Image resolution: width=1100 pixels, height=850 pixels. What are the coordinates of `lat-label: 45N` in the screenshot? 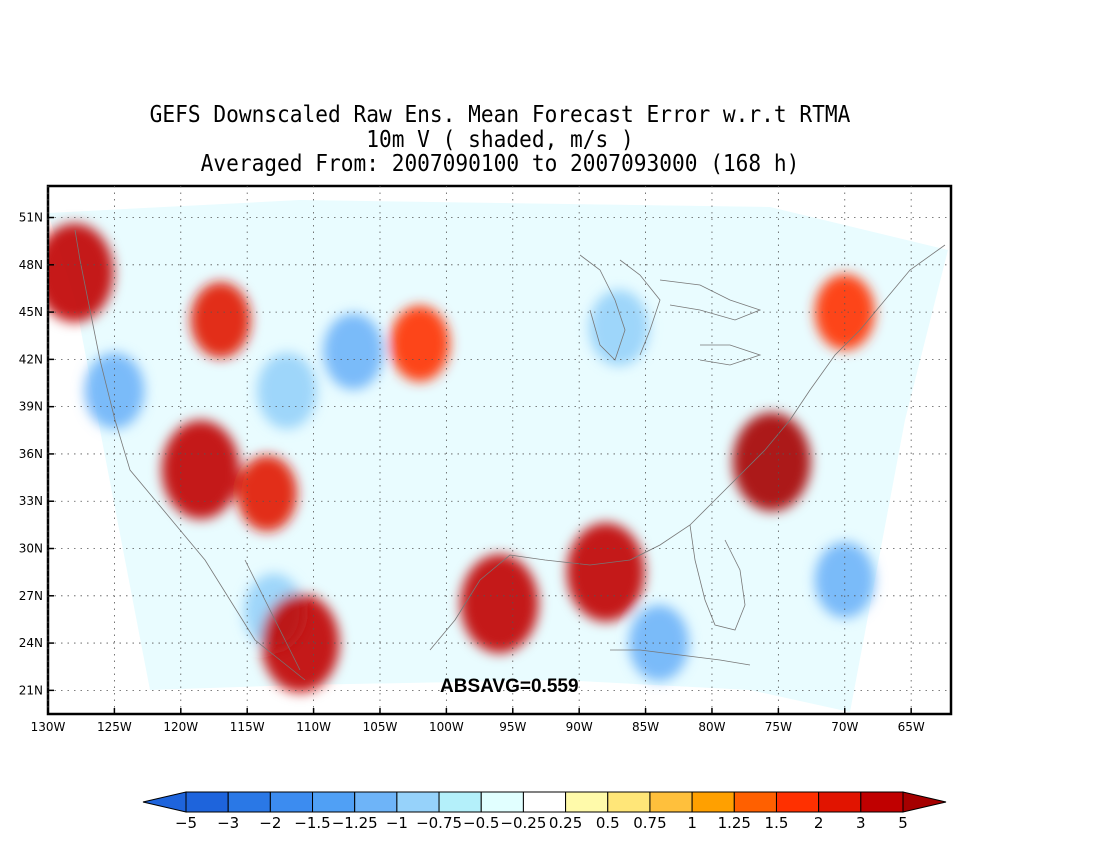 It's located at (31, 312).